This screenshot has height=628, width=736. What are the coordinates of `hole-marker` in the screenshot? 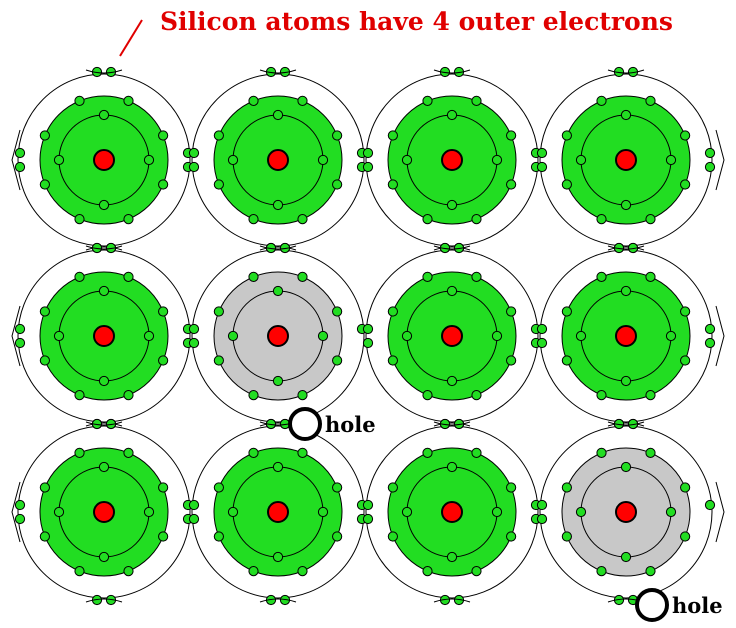 It's located at (652, 605).